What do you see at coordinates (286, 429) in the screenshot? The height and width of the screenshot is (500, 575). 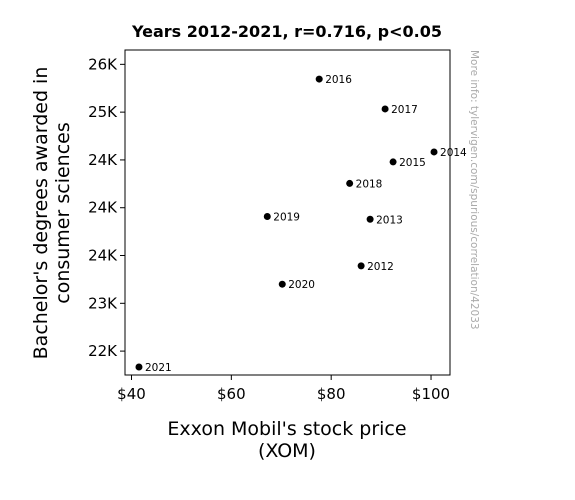 I see `x-axis-label-line-1: Exxon Mobil's stock price` at bounding box center [286, 429].